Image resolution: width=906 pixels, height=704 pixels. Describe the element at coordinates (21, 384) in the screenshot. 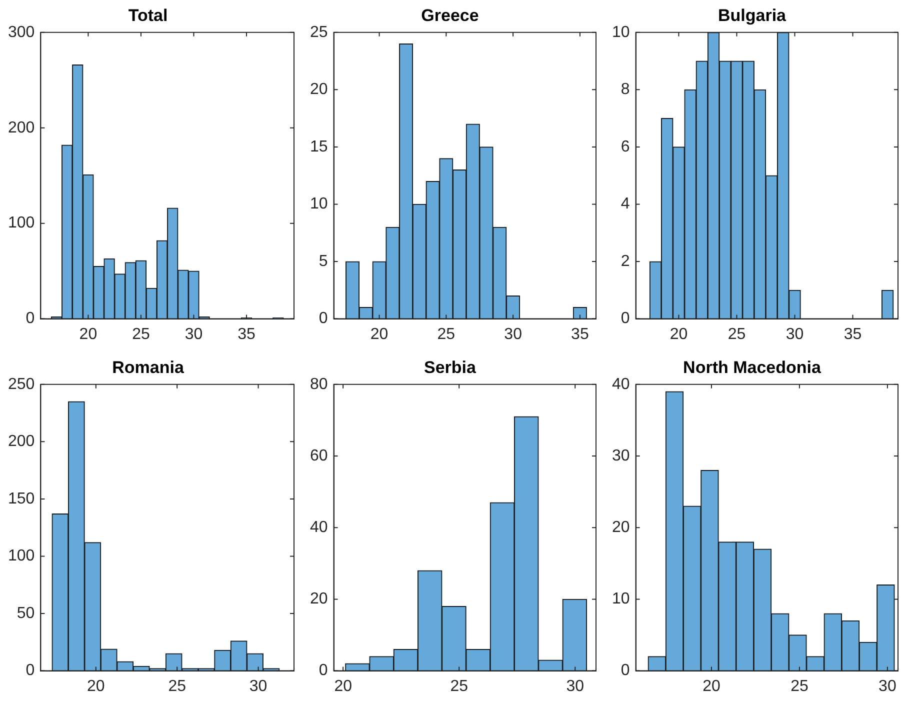

I see `y-tick-label: 250` at that location.